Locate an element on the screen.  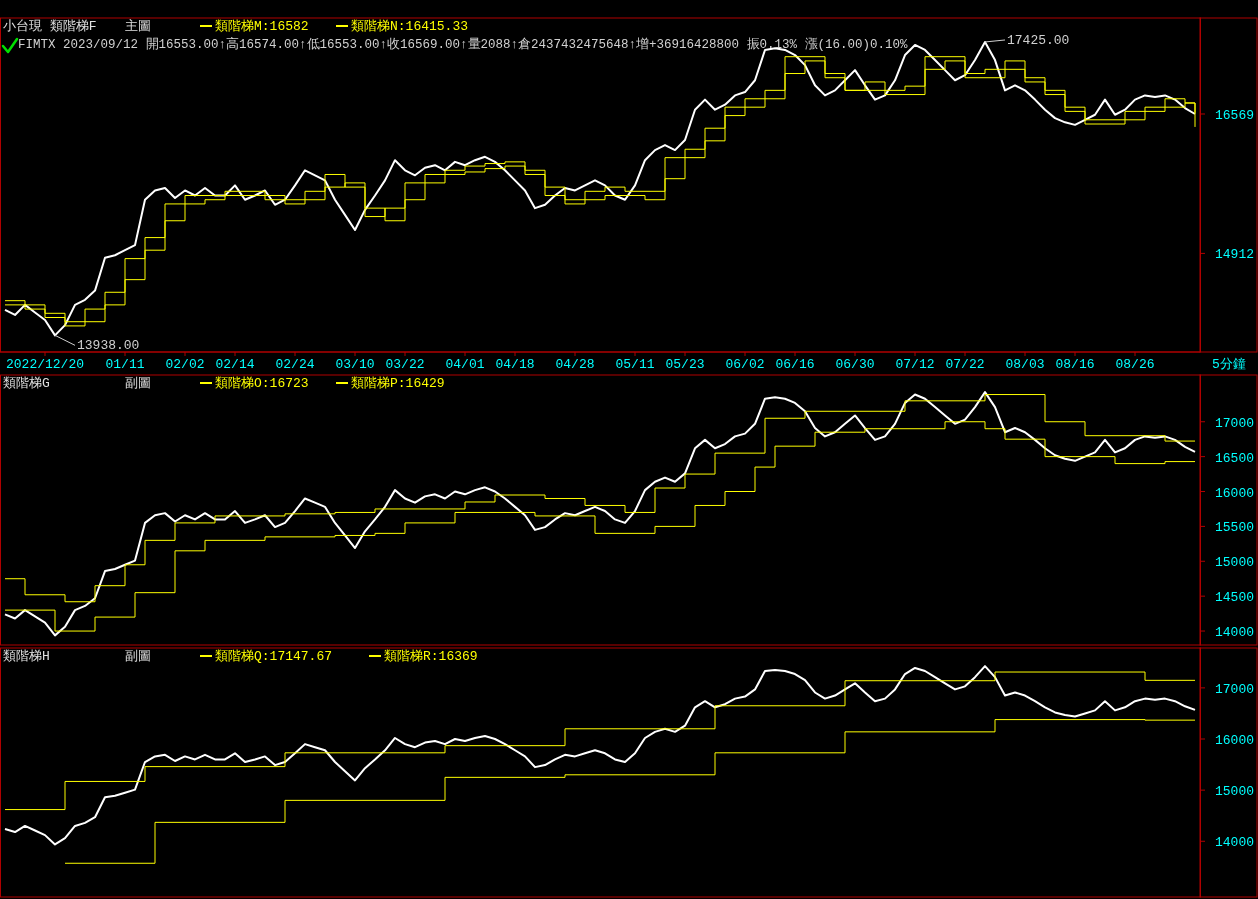
data-label: 13938.00 is located at coordinates (108, 346).